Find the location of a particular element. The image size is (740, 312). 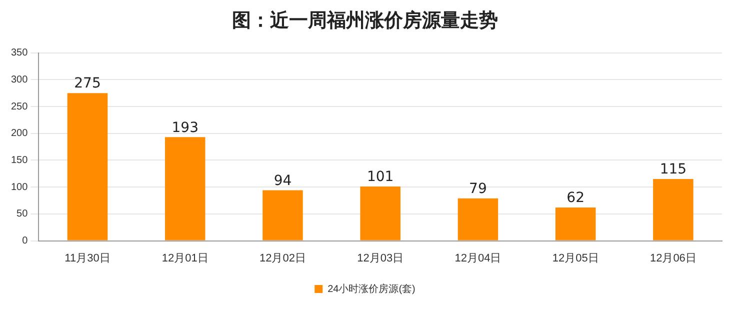

y-tick-label: 50 is located at coordinates (22, 214).